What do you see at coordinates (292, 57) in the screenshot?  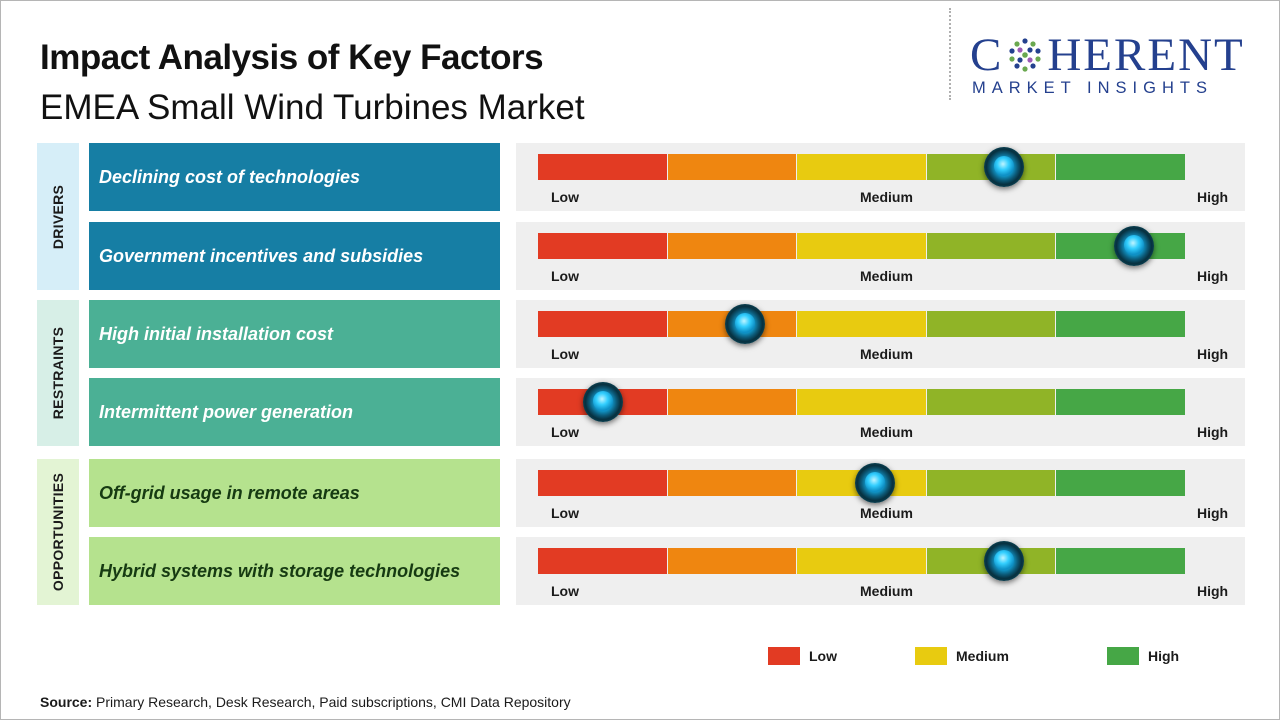 I see `page-title: Impact Analysis of Key Factors` at bounding box center [292, 57].